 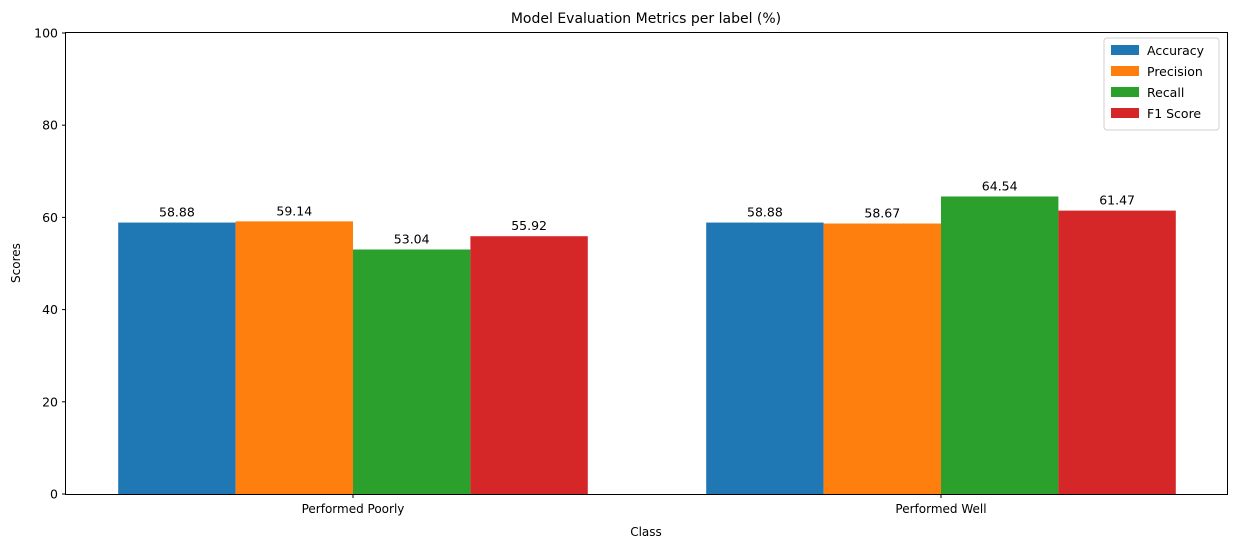 What do you see at coordinates (50, 309) in the screenshot?
I see `y-tick-label: 40` at bounding box center [50, 309].